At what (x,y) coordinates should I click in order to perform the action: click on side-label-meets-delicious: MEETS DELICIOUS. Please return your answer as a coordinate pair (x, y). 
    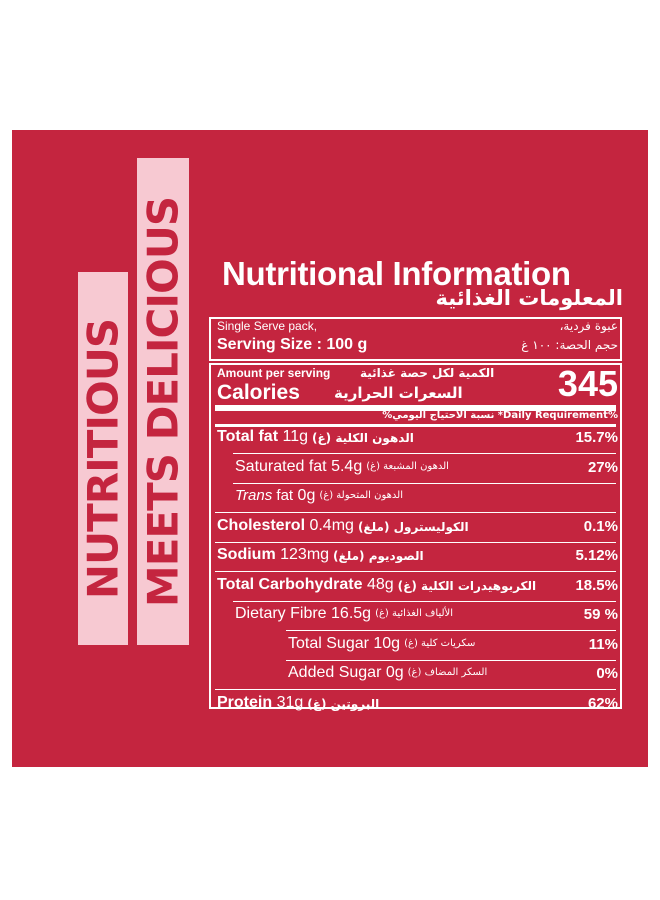
    Looking at the image, I should click on (163, 401).